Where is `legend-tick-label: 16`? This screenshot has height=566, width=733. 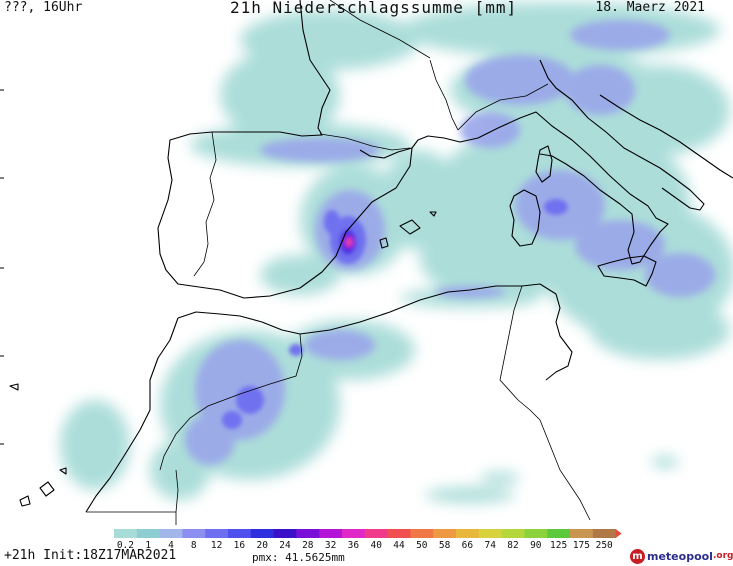
legend-tick-label: 16 is located at coordinates (240, 545).